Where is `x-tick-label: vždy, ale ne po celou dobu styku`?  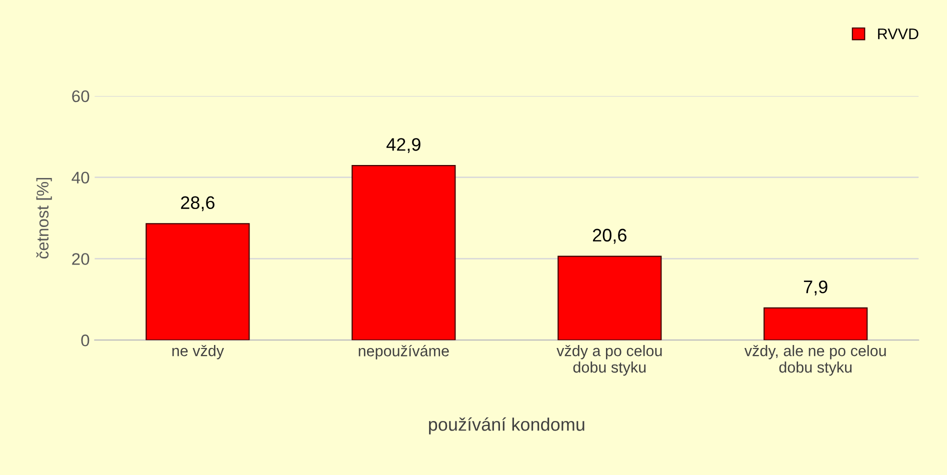 x-tick-label: vždy, ale ne po celou dobu styku is located at coordinates (815, 360).